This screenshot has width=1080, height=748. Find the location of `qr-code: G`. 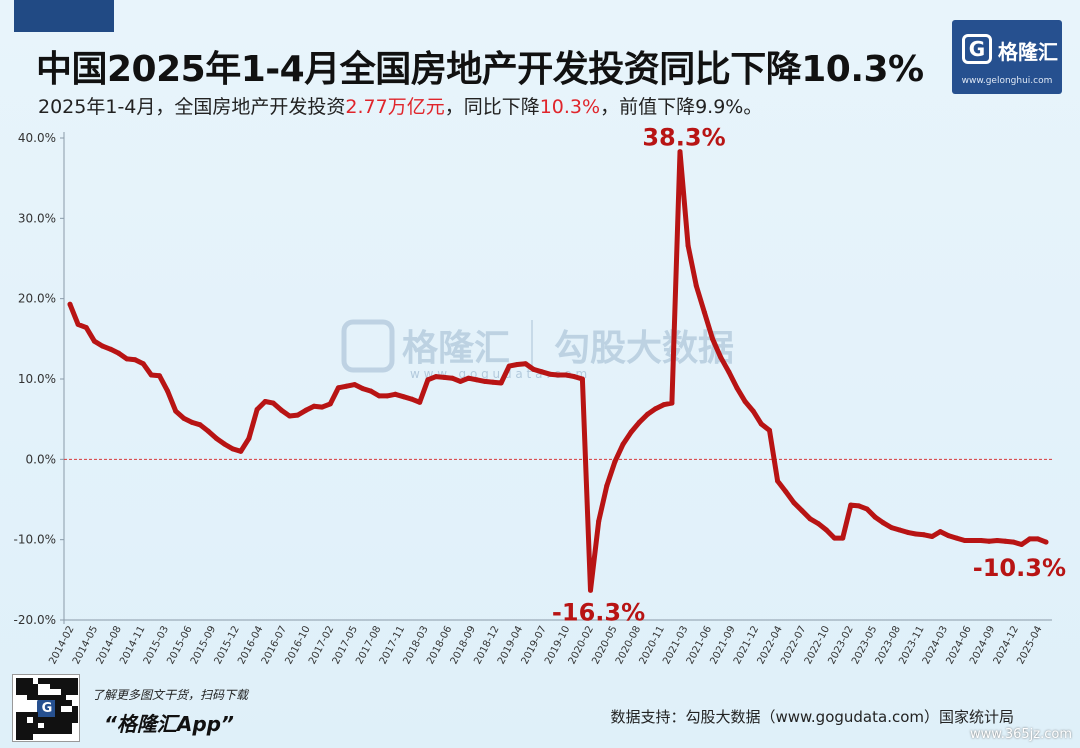

qr-code: G is located at coordinates (46, 708).